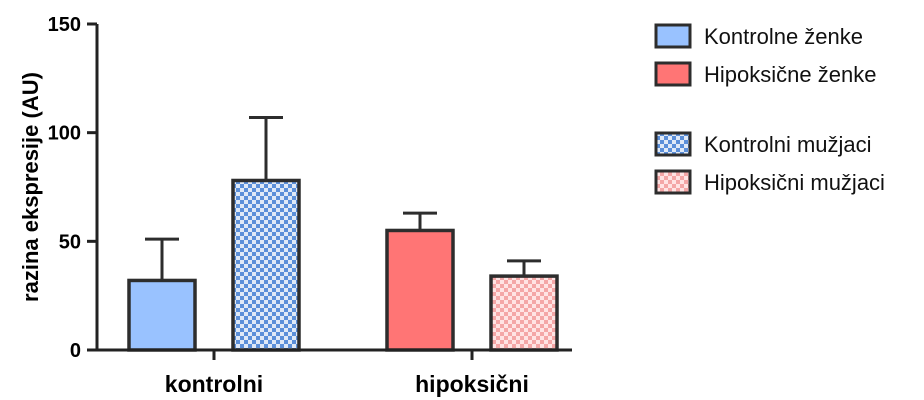 This screenshot has height=400, width=924. What do you see at coordinates (347, 384) in the screenshot?
I see `category-labels: kontrolni hipoksični` at bounding box center [347, 384].